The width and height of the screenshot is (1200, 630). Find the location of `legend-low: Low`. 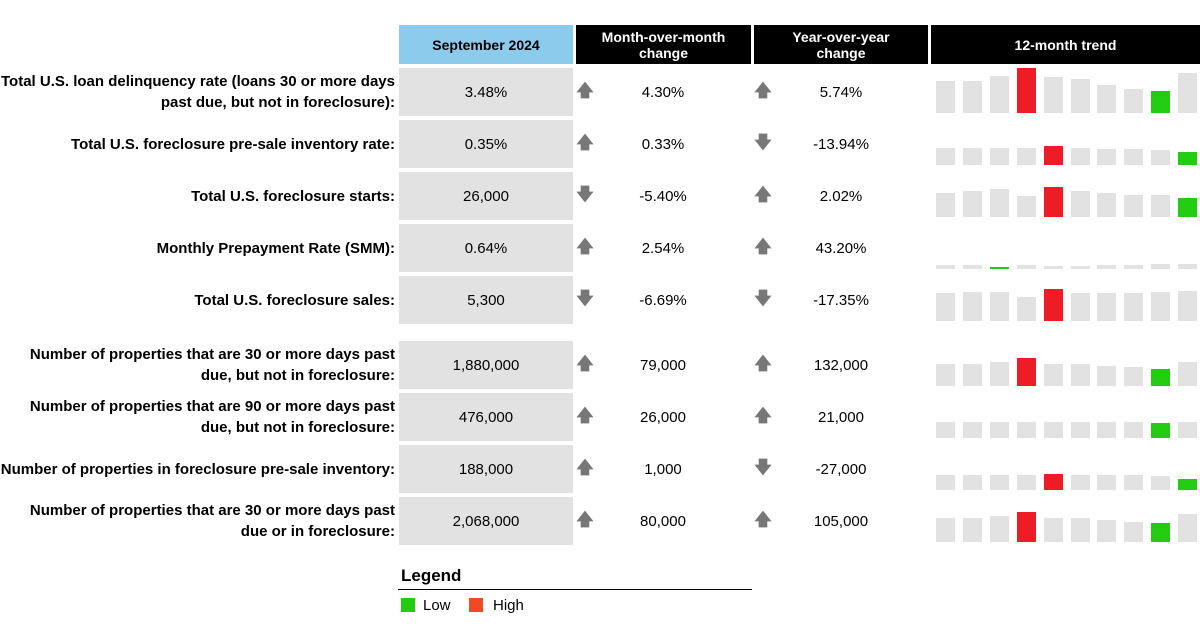

legend-low: Low is located at coordinates (437, 605).